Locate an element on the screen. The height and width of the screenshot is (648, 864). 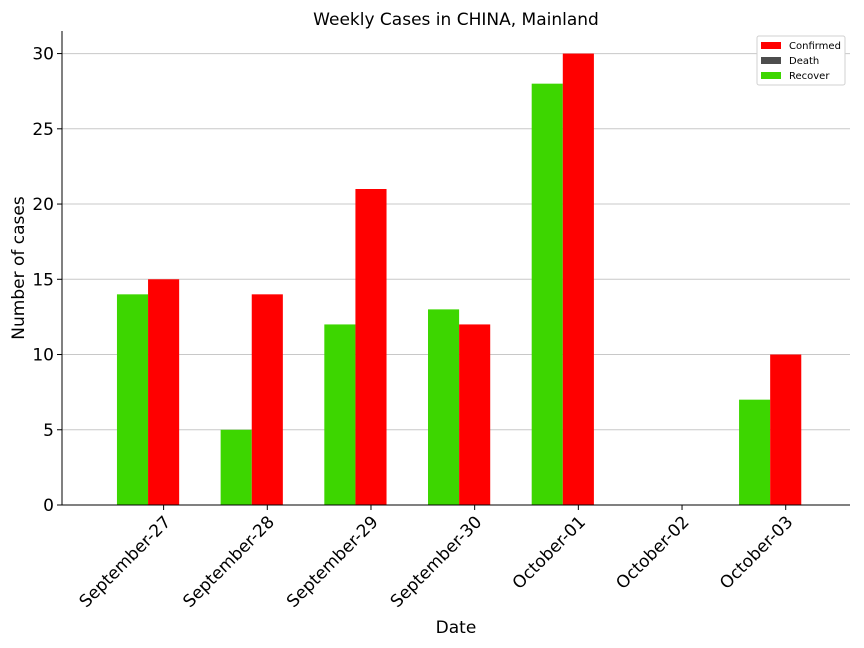
y-ticks: 0 5 10 15 20 25 30 is located at coordinates (47, 280).